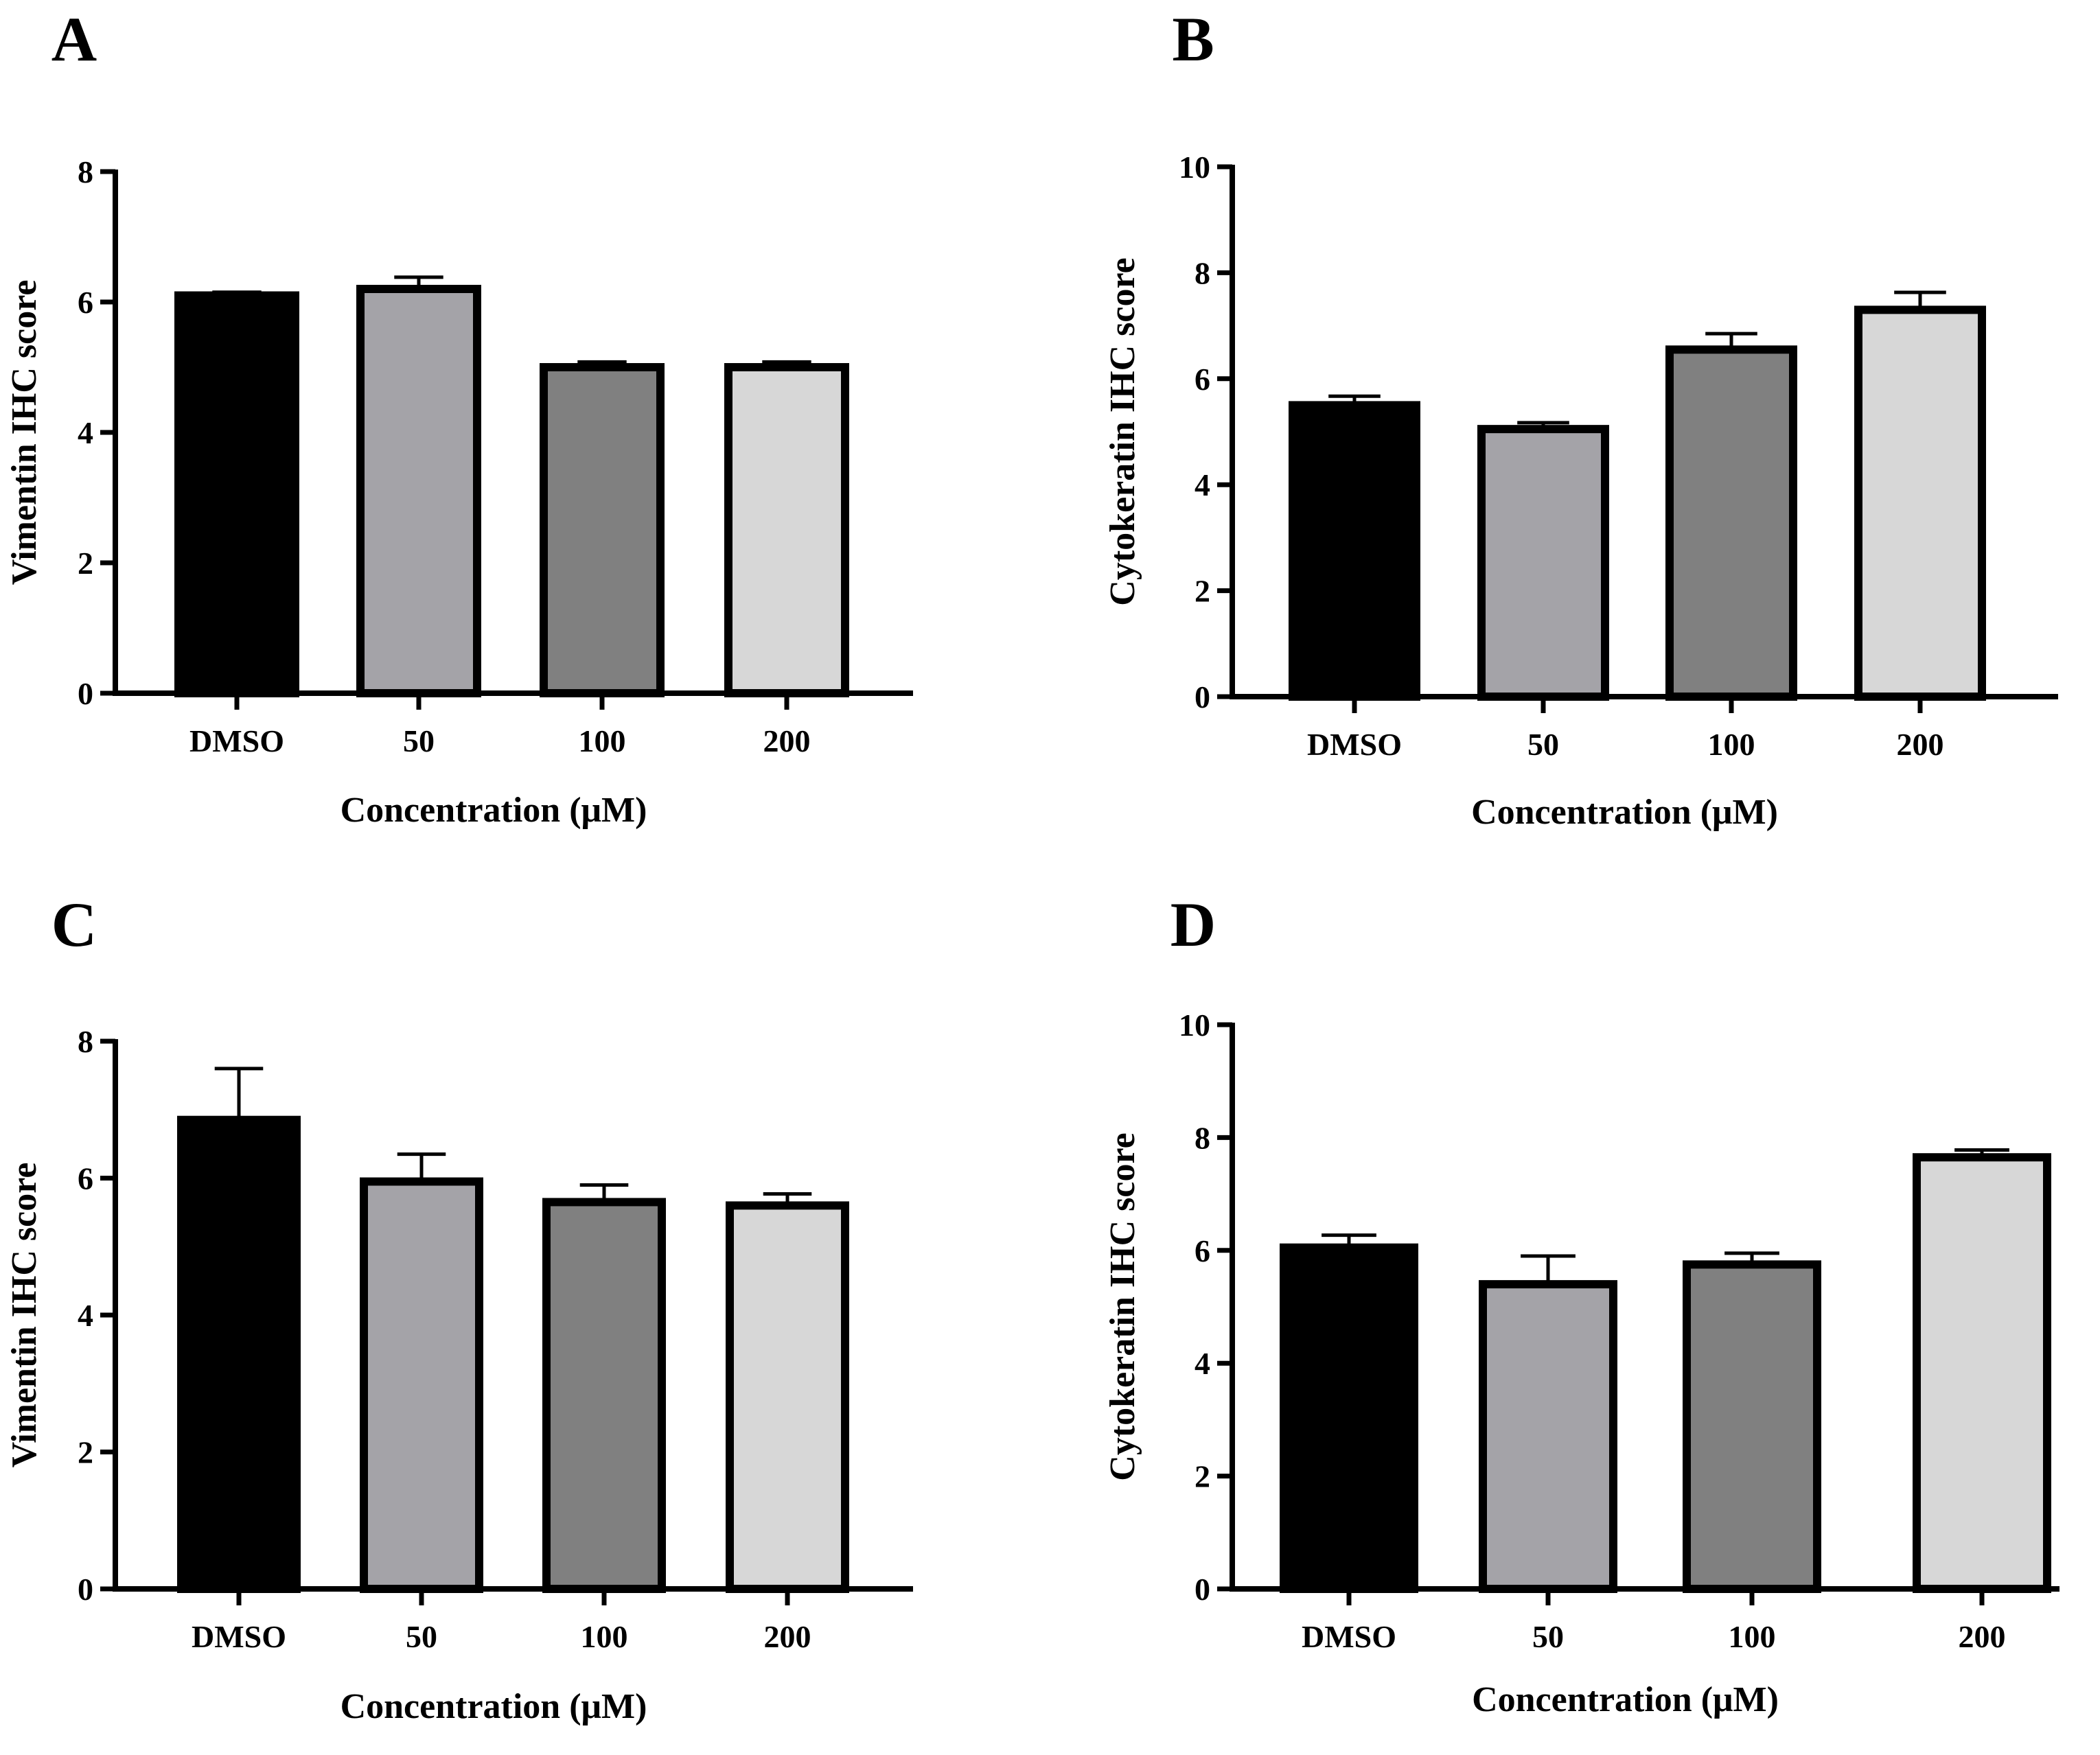  Describe the element at coordinates (74, 925) in the screenshot. I see `panel-letter: C` at that location.